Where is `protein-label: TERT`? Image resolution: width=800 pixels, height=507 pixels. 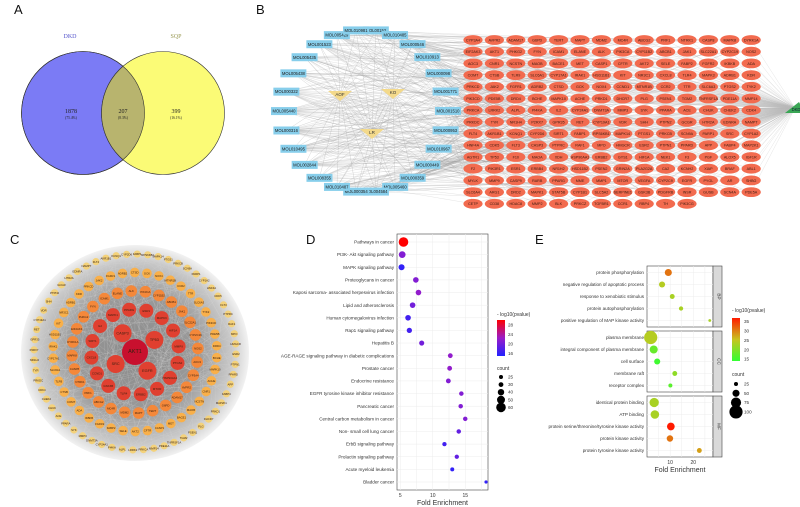 protein-label: TERT is located at coordinates (153, 411).